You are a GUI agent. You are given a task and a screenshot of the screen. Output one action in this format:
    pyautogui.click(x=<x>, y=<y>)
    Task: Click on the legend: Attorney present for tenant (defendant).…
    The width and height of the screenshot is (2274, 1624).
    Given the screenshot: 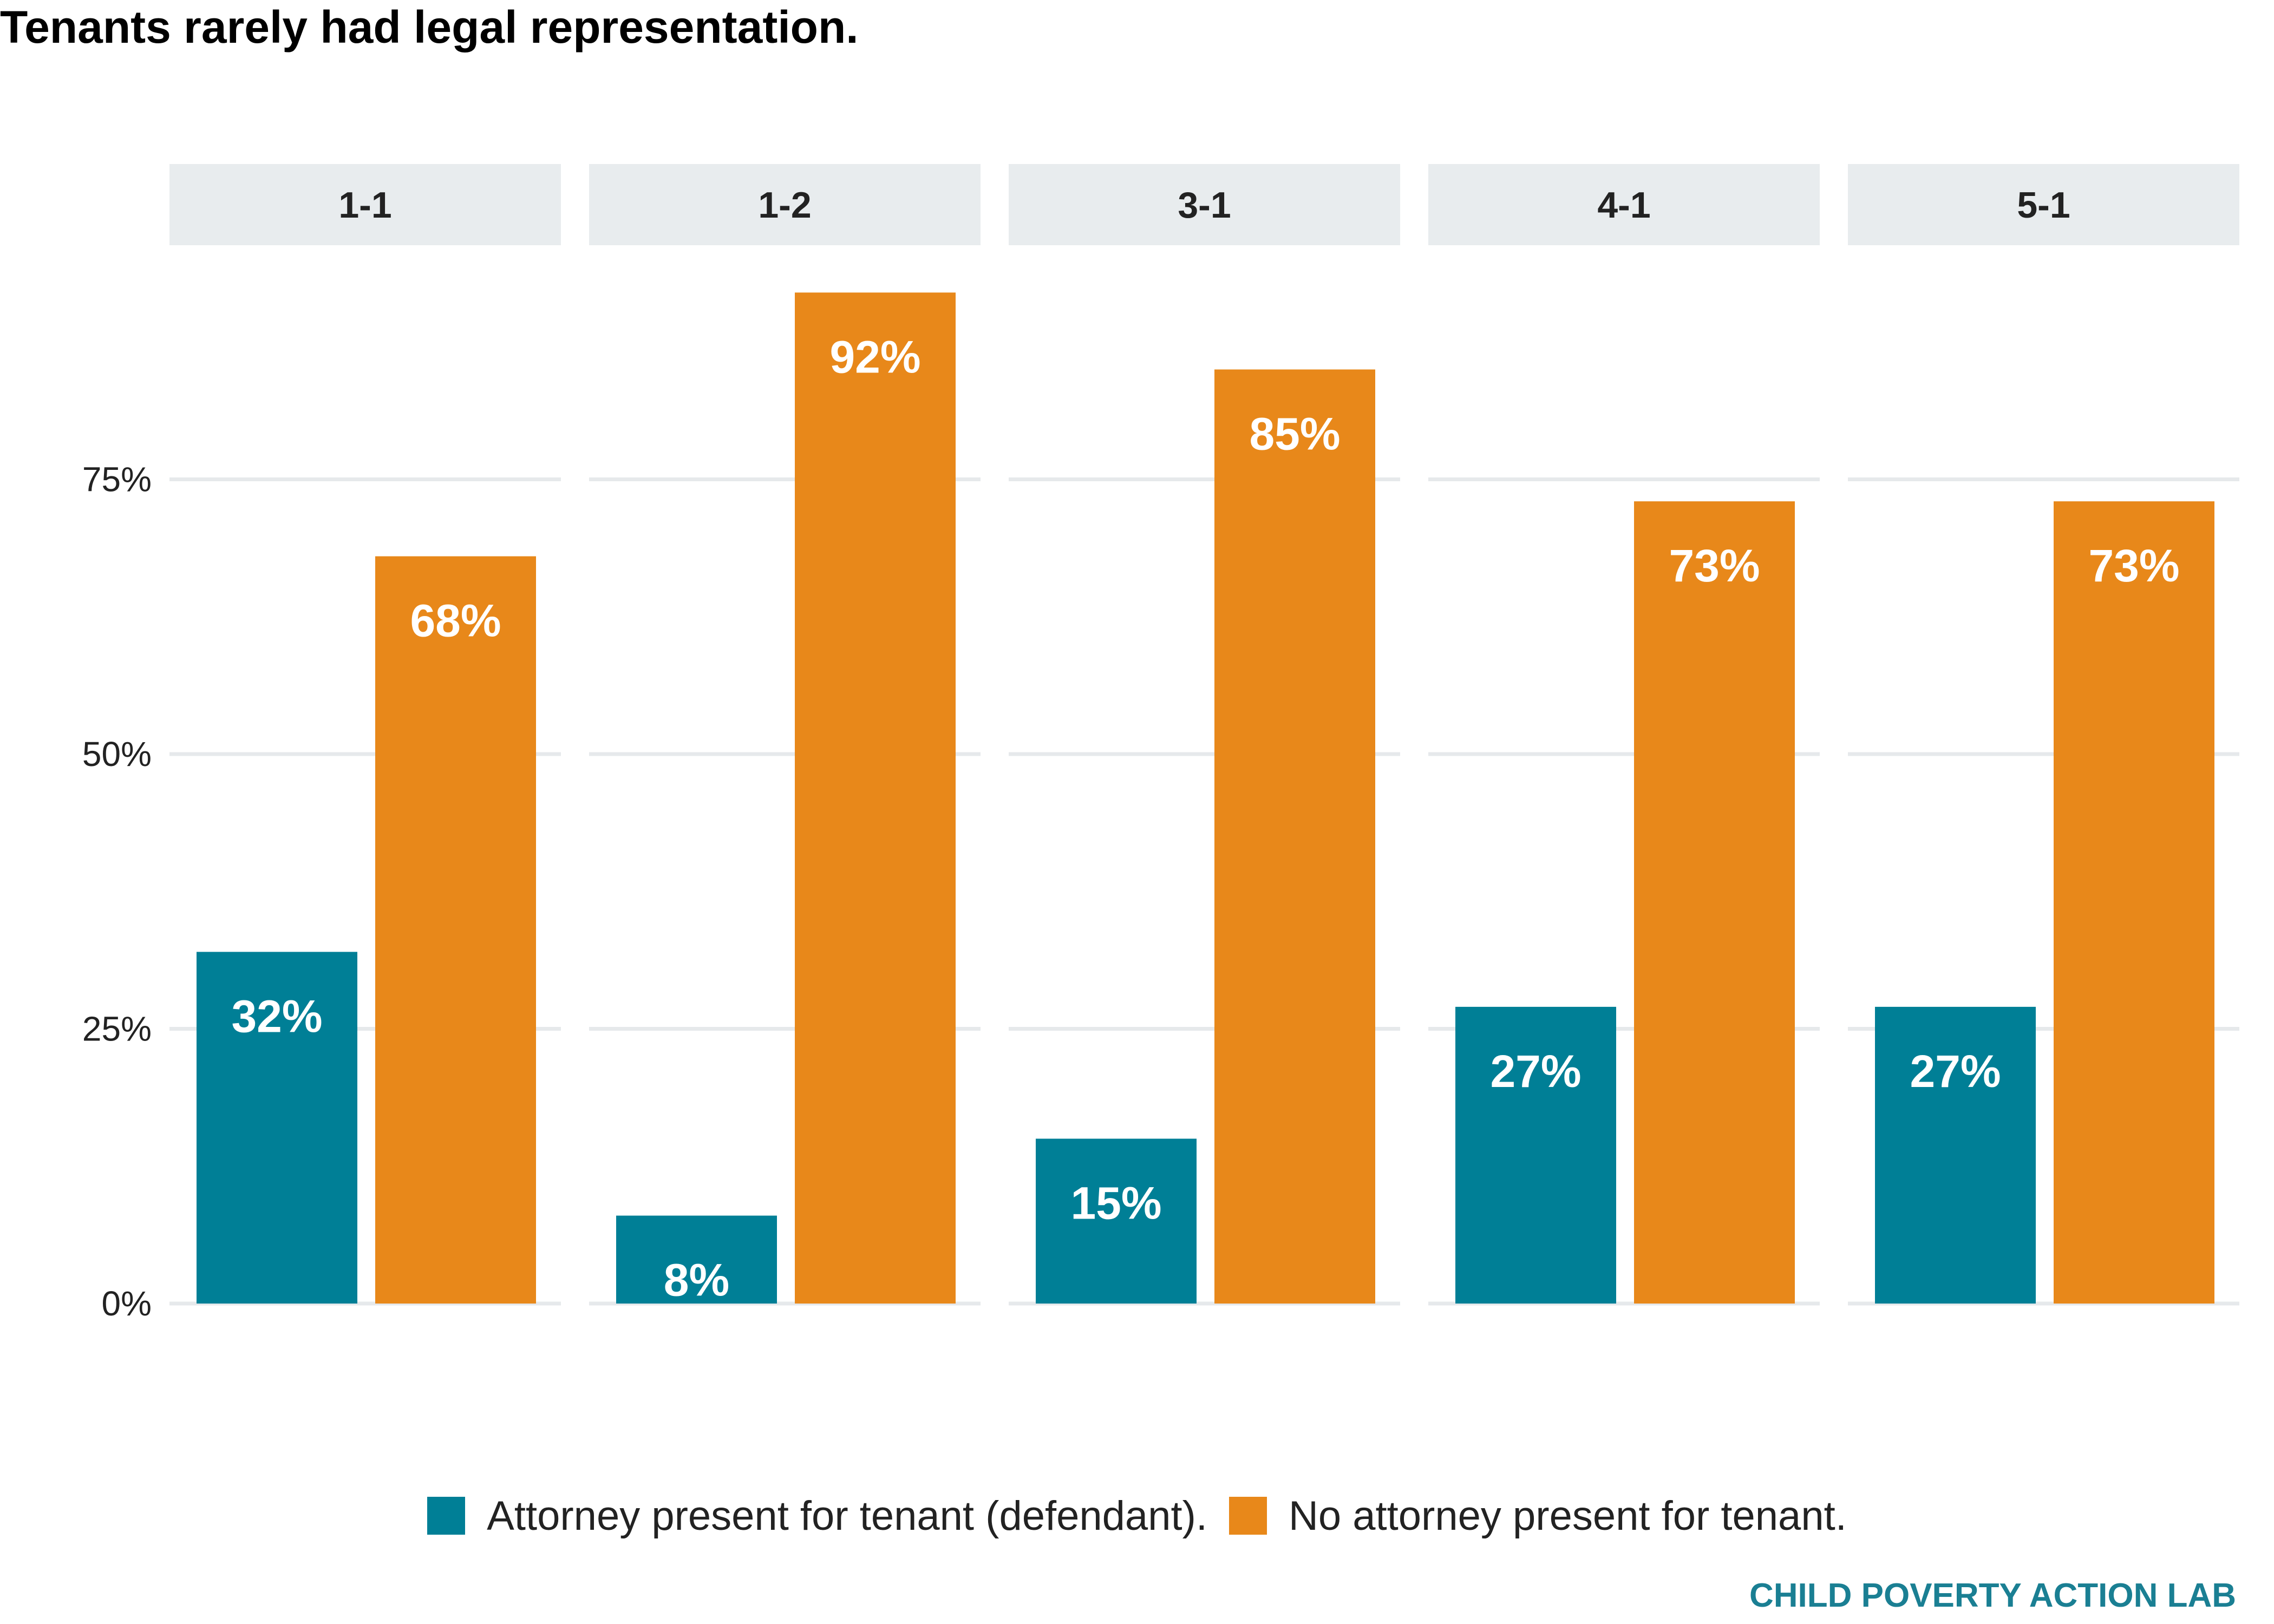 What is the action you would take?
    pyautogui.click(x=1137, y=1515)
    